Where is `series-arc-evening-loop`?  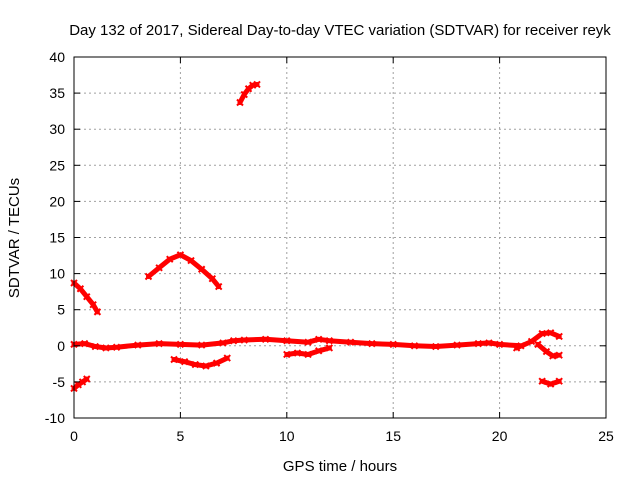
series-arc-evening-loop is located at coordinates (548, 350).